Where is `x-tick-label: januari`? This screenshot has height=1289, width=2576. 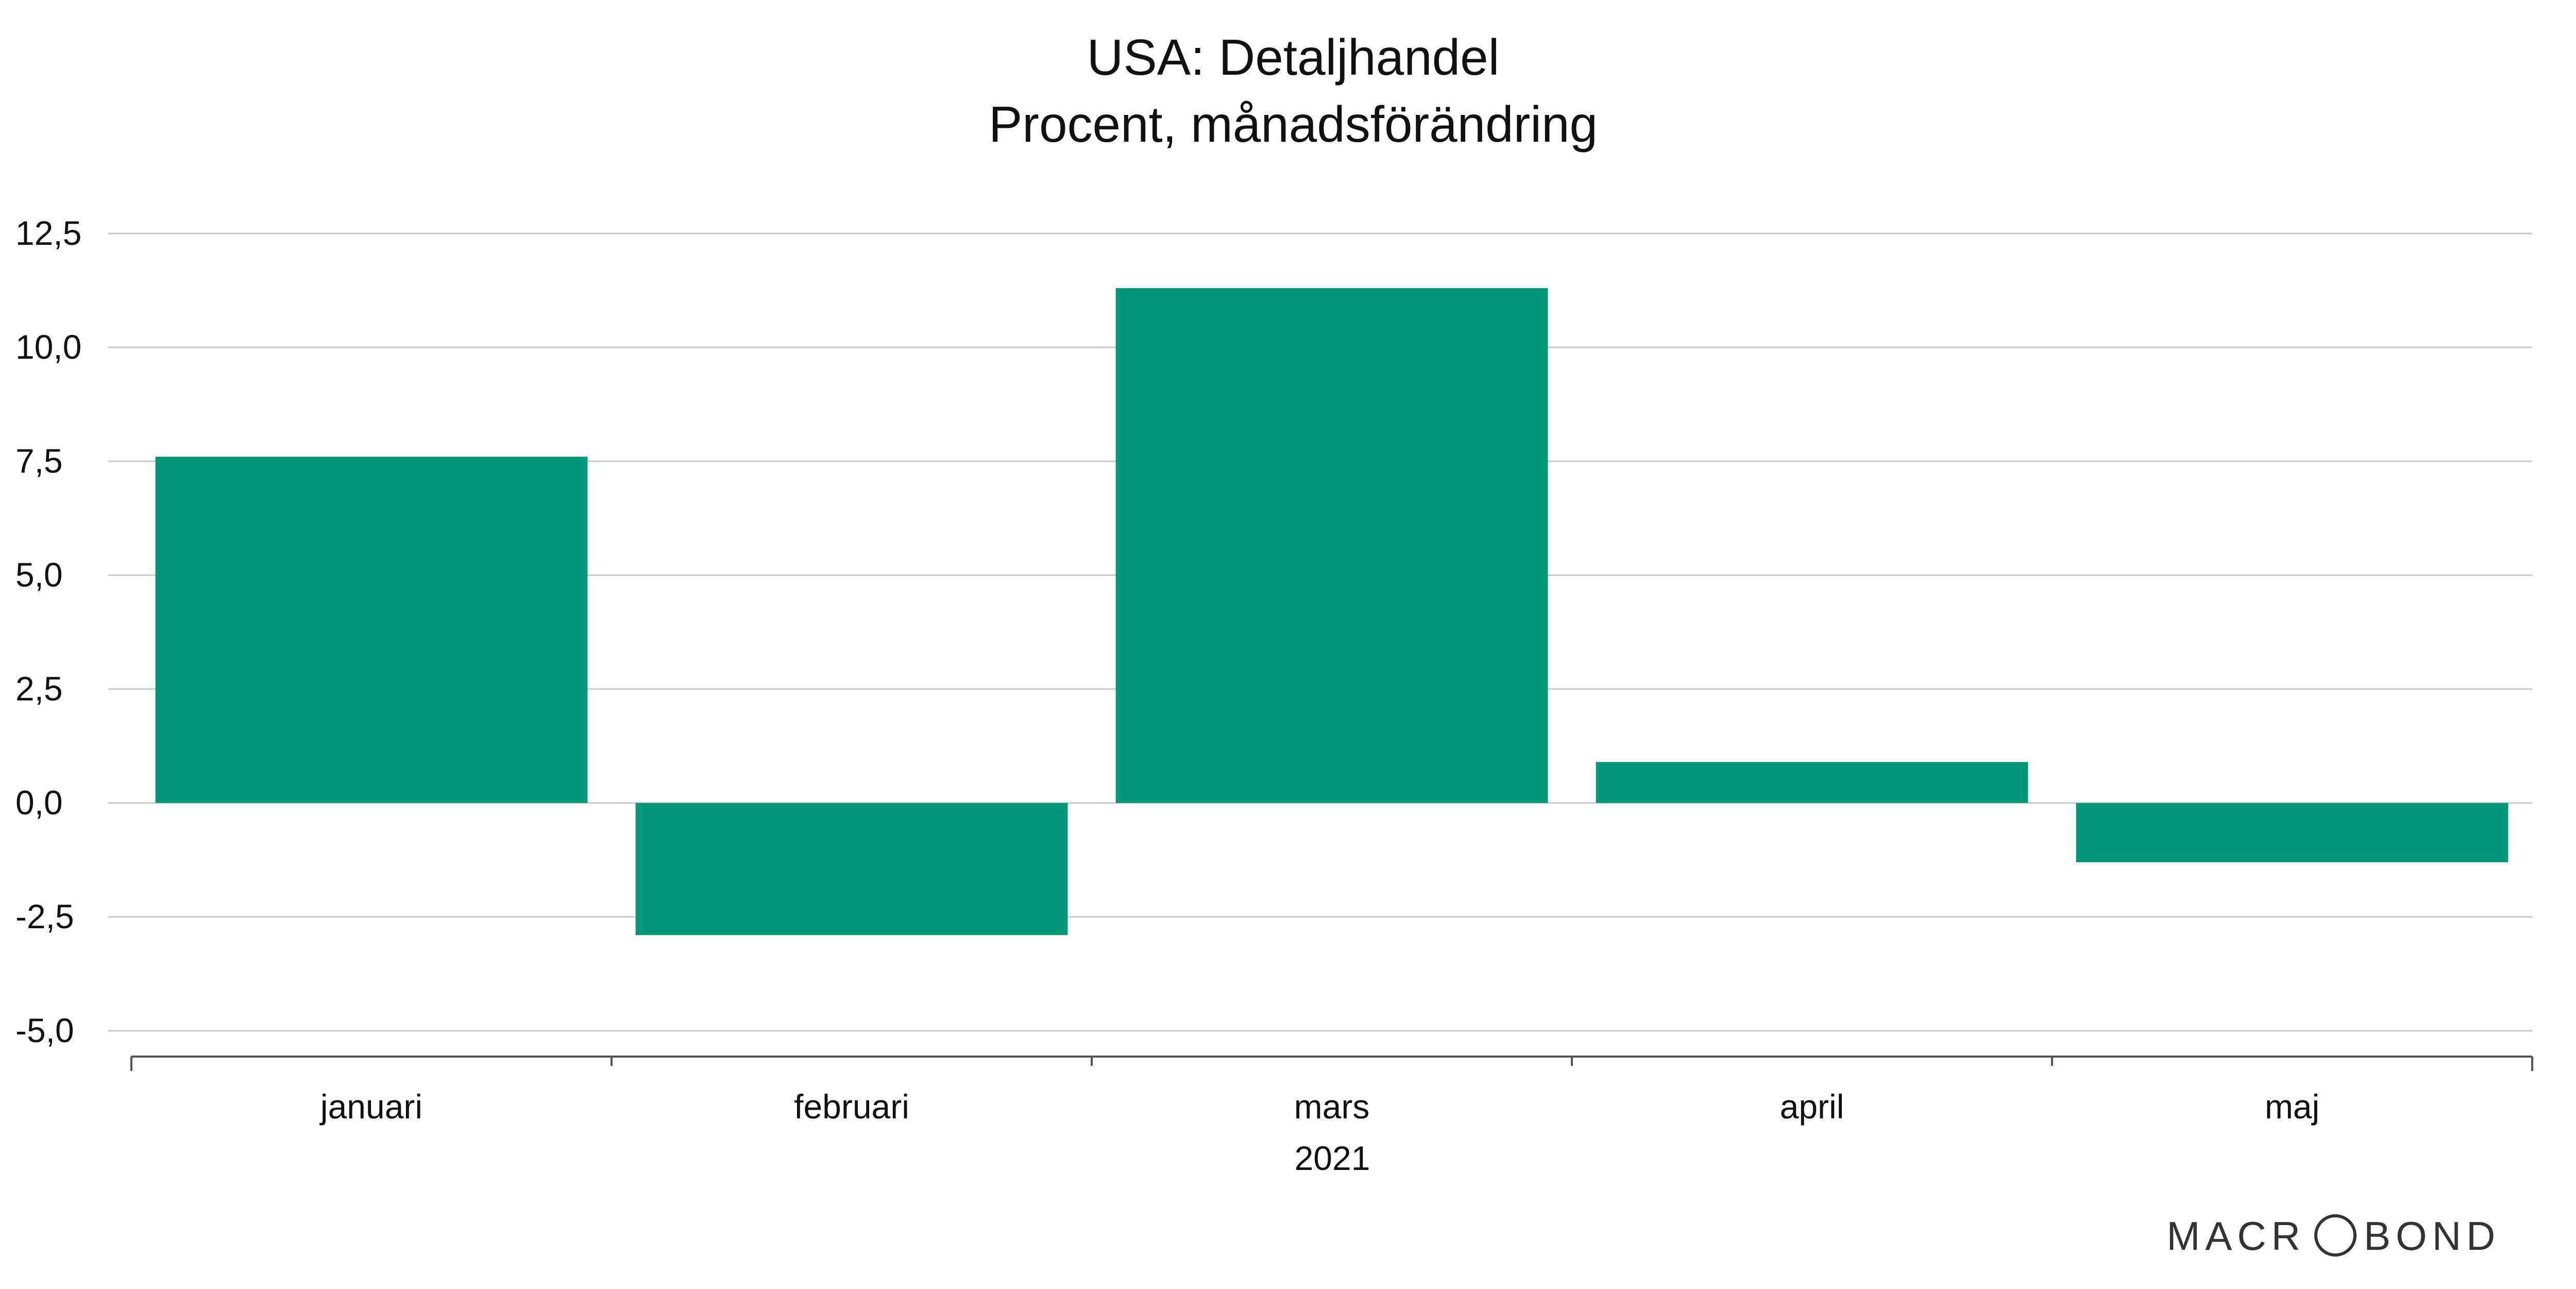
x-tick-label: januari is located at coordinates (370, 1106).